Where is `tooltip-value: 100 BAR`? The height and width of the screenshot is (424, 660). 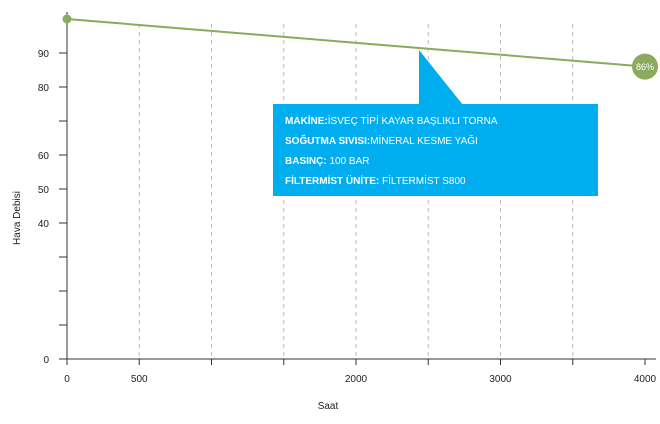
tooltip-value: 100 BAR is located at coordinates (348, 161).